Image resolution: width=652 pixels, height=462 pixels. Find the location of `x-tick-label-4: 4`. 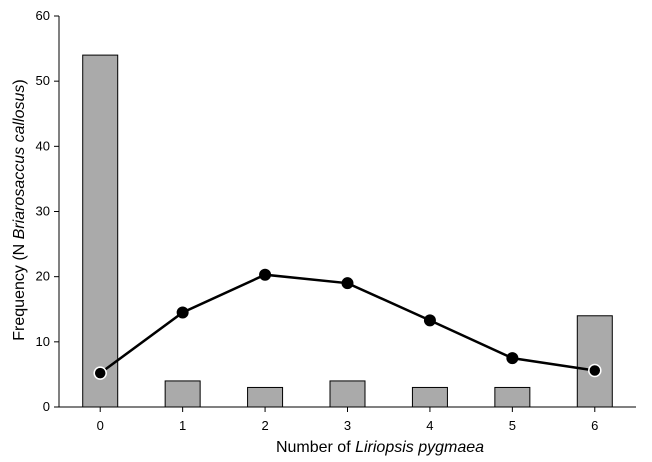

x-tick-label-4: 4 is located at coordinates (429, 425).